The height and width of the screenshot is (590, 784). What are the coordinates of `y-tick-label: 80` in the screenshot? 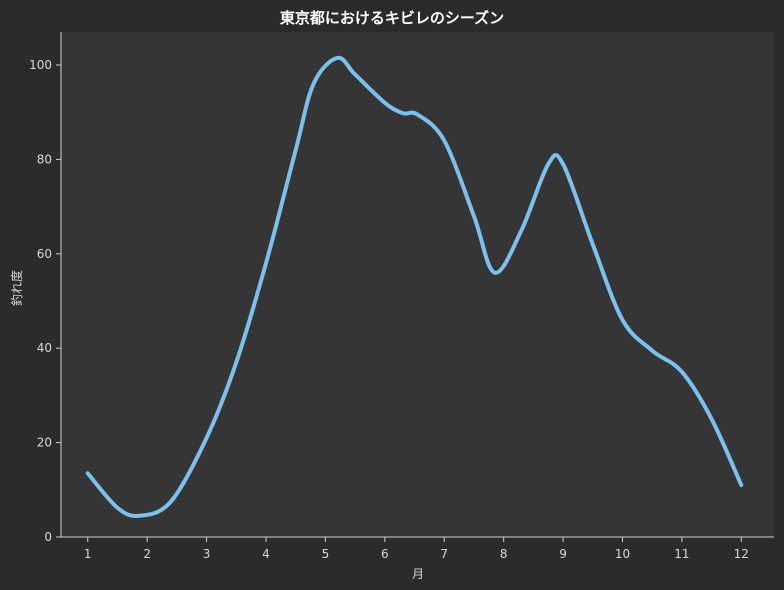 It's located at (44, 159).